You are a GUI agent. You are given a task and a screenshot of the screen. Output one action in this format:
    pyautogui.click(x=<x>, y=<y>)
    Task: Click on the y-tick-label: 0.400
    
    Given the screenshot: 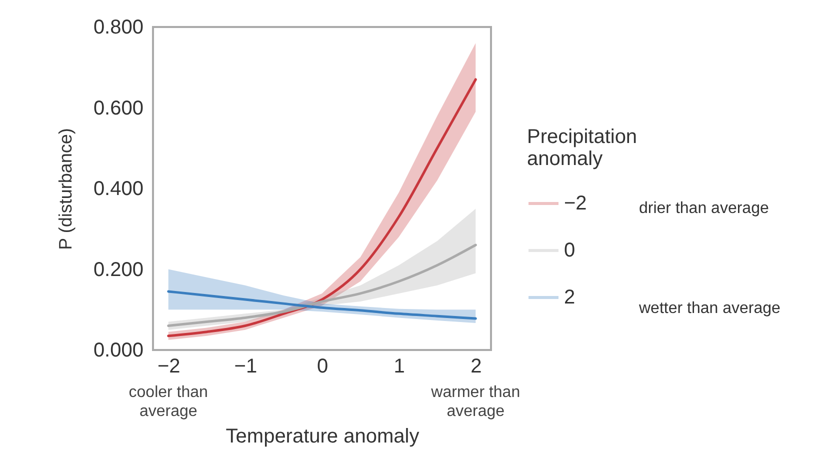 What is the action you would take?
    pyautogui.click(x=118, y=189)
    